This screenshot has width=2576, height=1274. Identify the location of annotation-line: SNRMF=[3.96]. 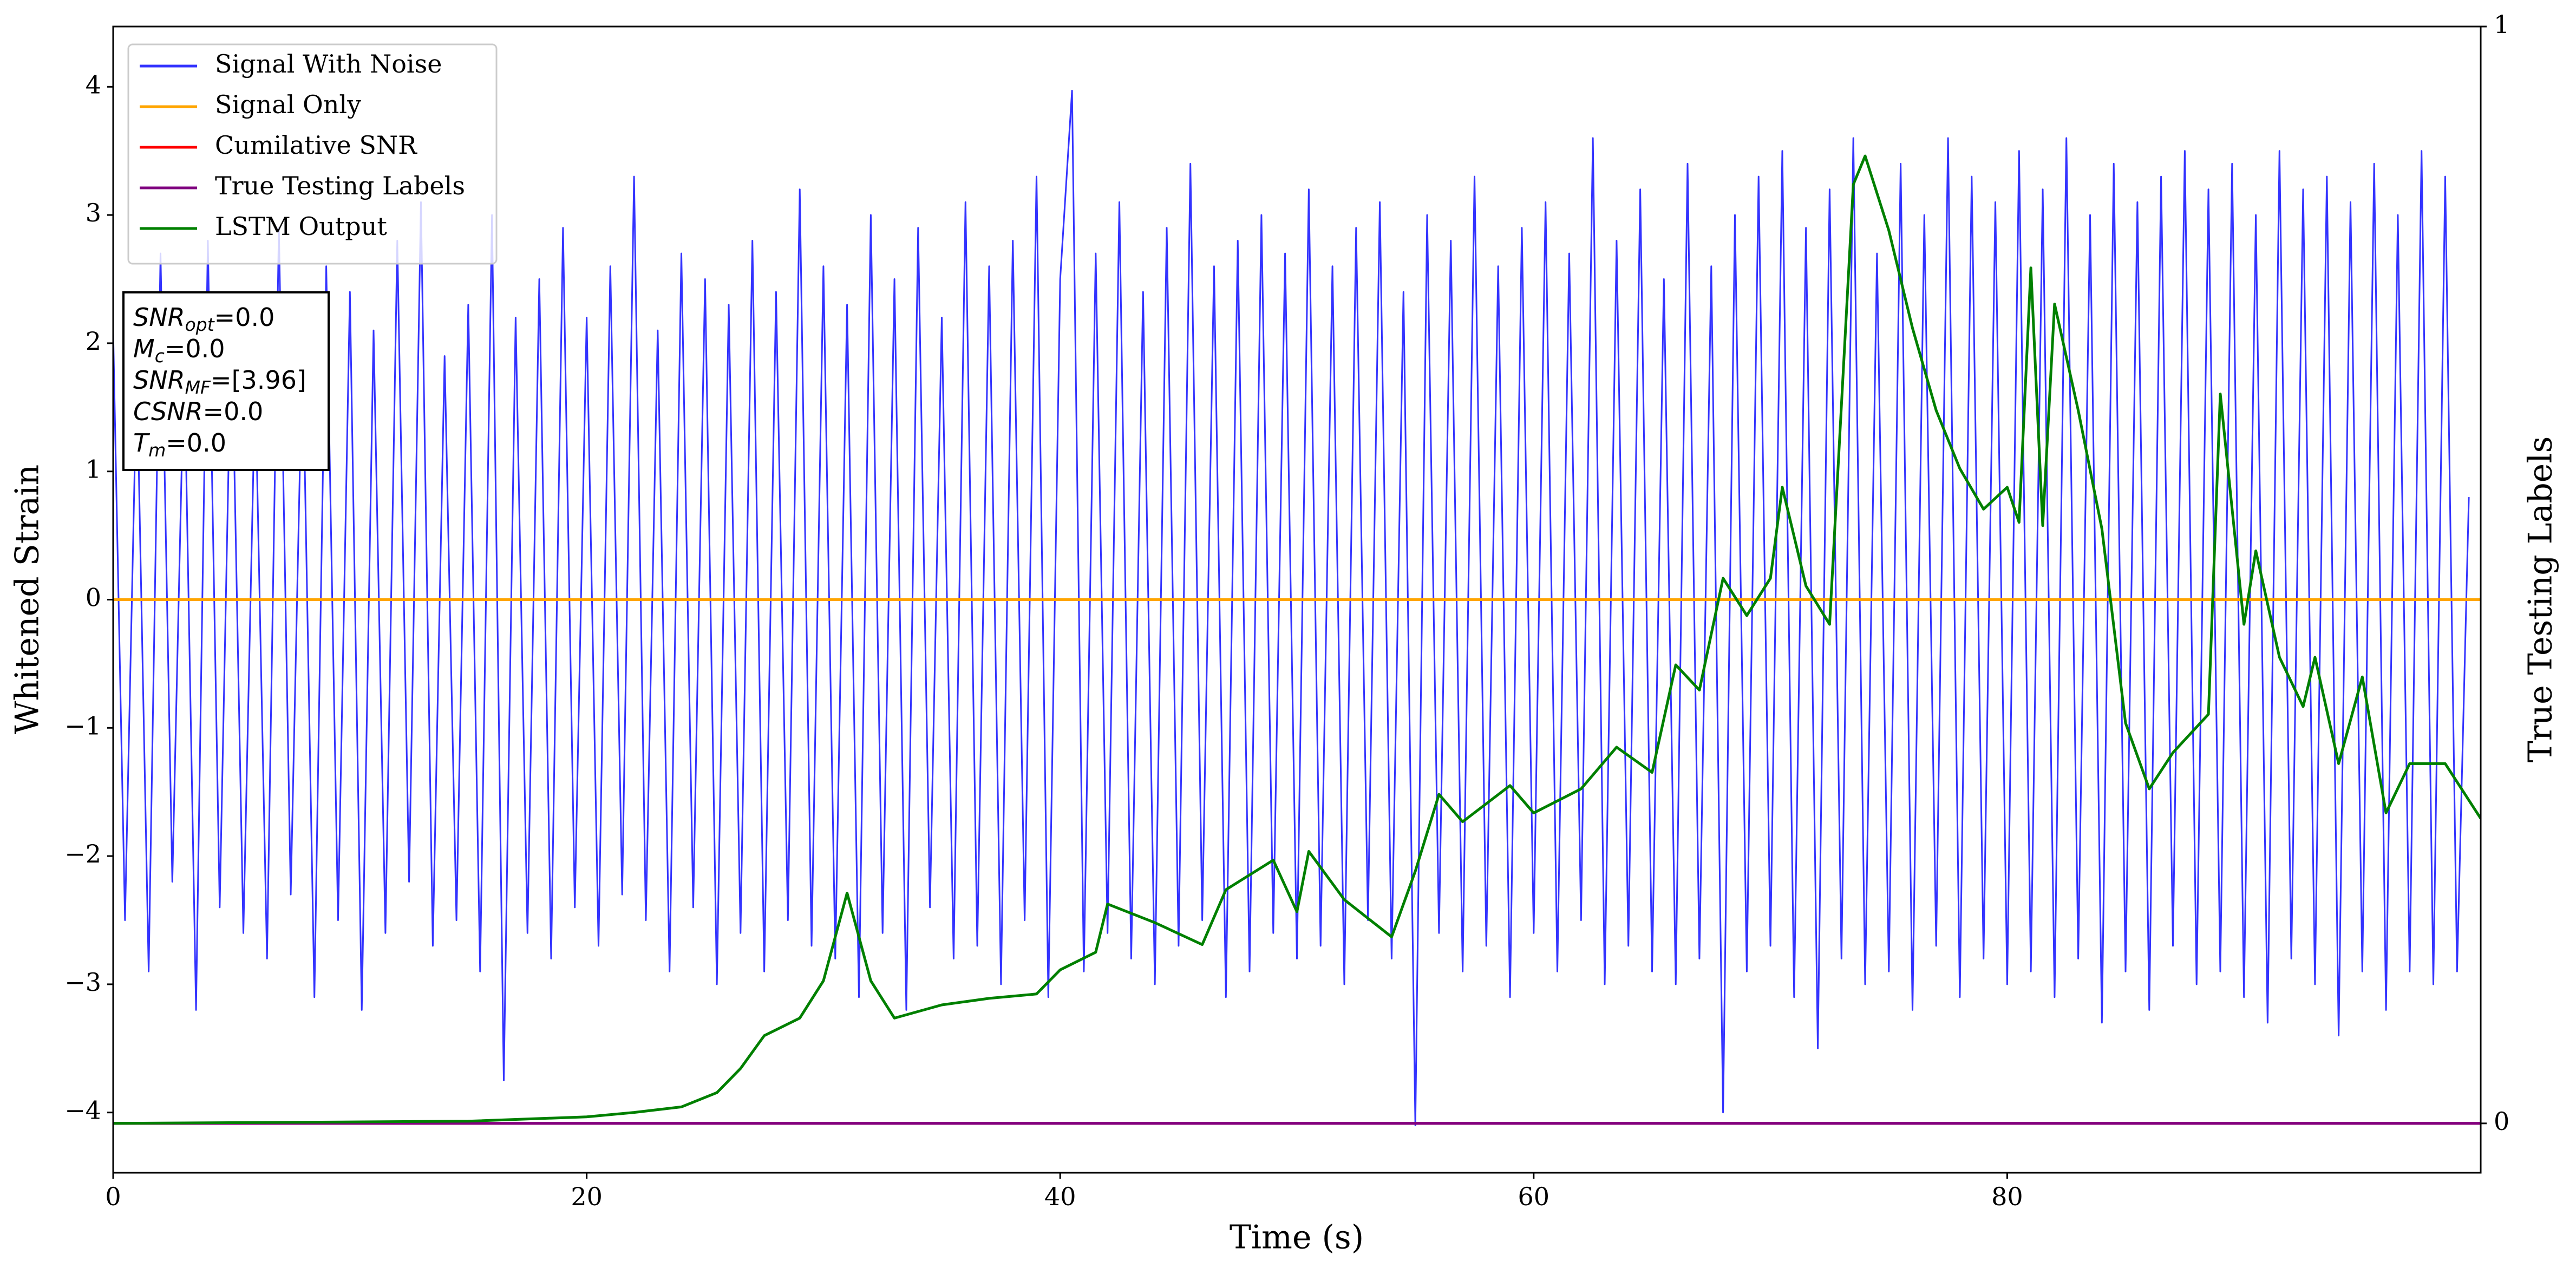
(219, 381).